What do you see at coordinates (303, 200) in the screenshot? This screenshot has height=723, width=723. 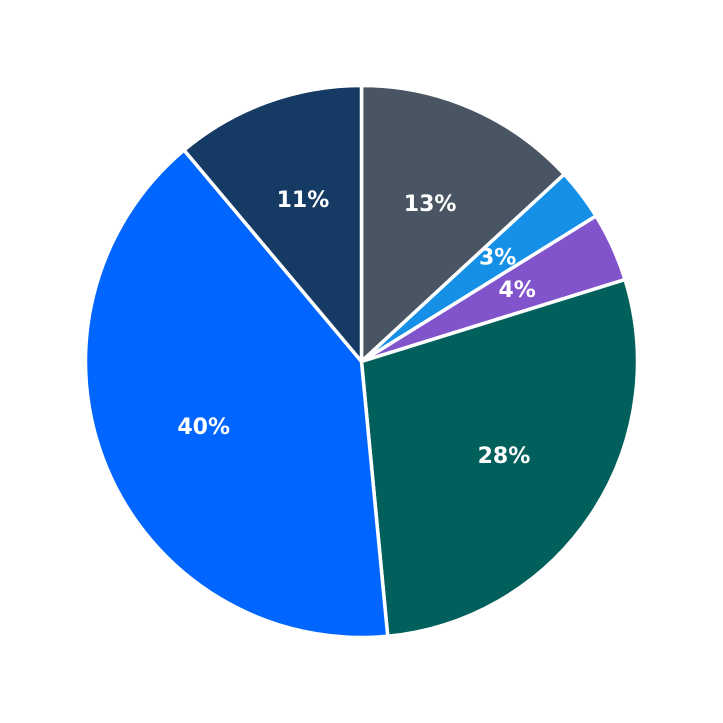 I see `pie-slice-label-5: 11%` at bounding box center [303, 200].